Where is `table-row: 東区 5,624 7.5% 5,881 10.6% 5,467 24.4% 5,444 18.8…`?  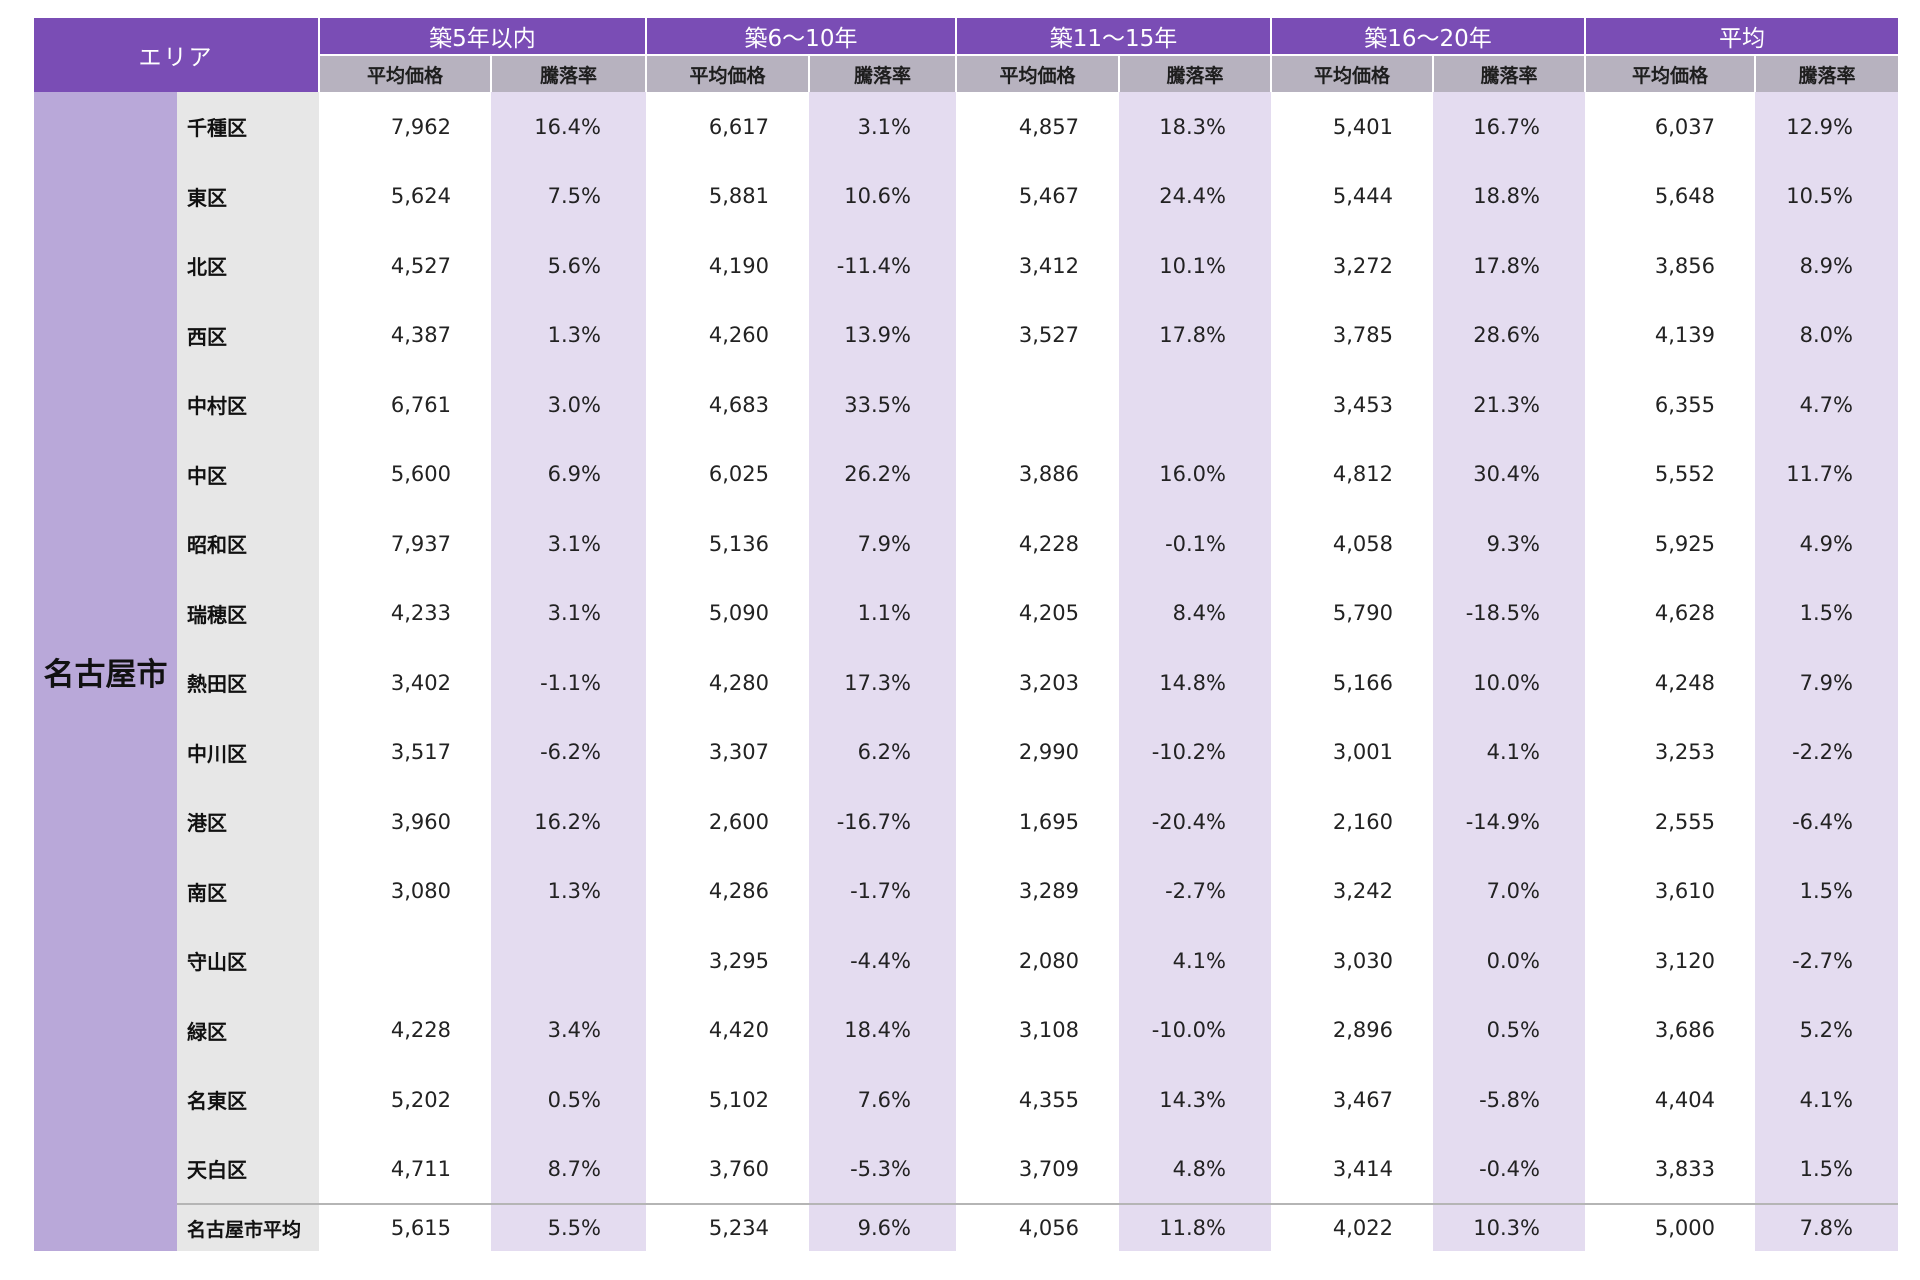
table-row: 東区 5,624 7.5% 5,881 10.6% 5,467 24.4% 5,444 18.8… is located at coordinates (966, 196).